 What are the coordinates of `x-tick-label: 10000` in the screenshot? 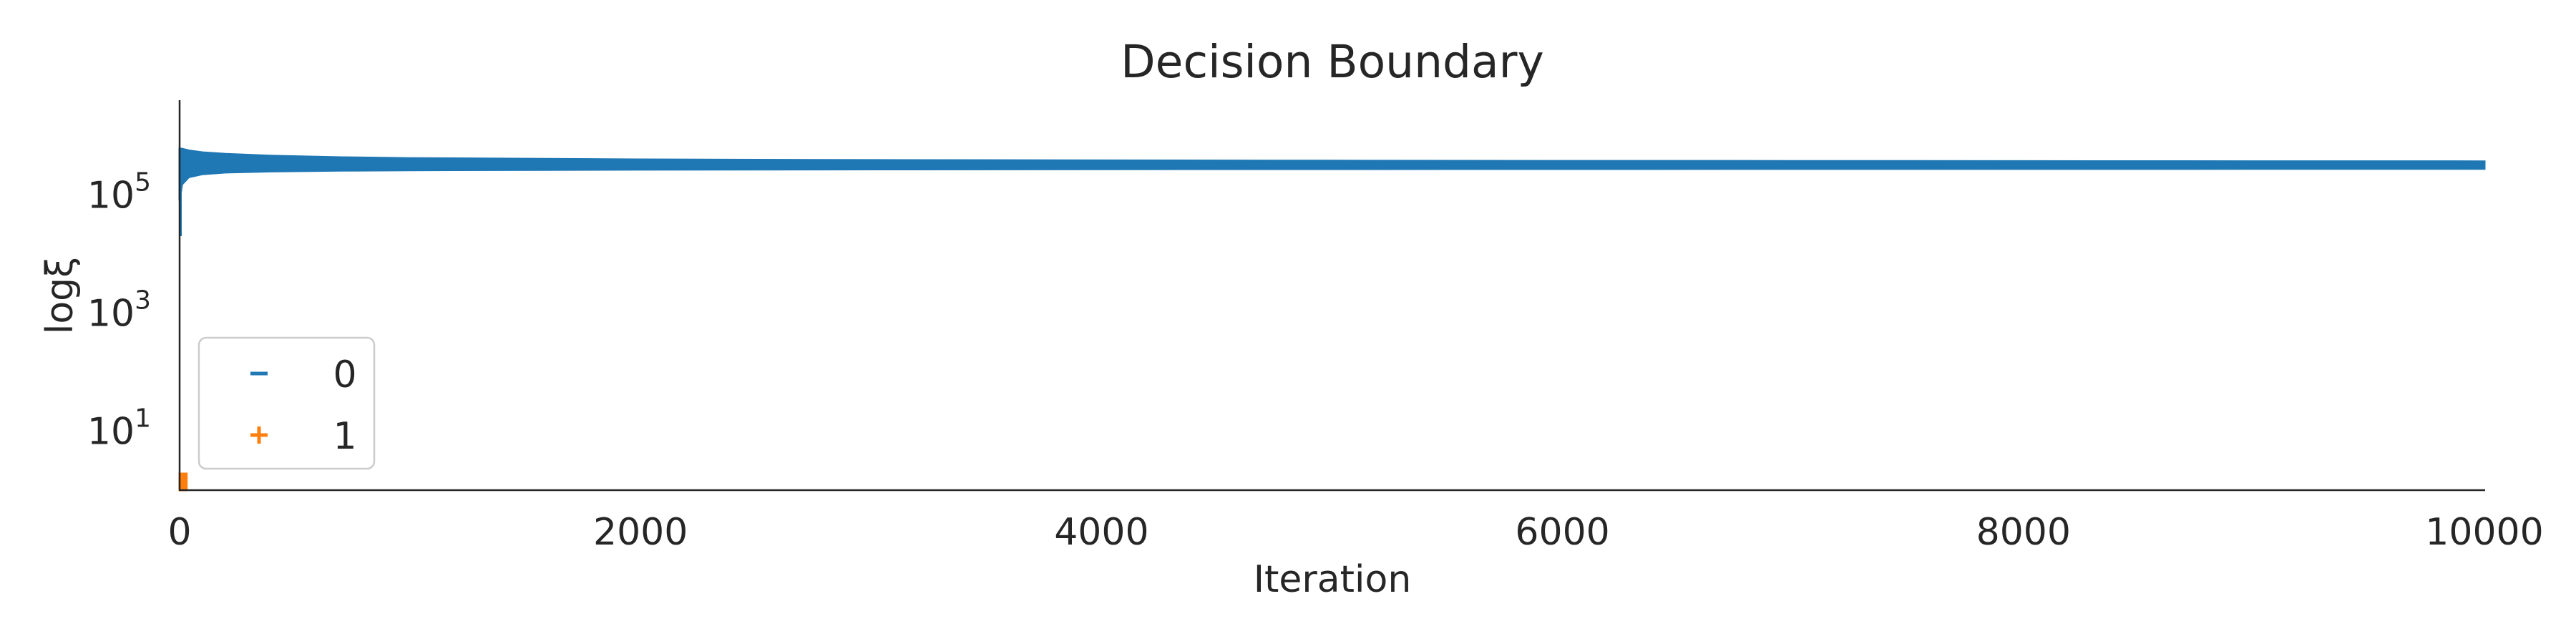 It's located at (2484, 532).